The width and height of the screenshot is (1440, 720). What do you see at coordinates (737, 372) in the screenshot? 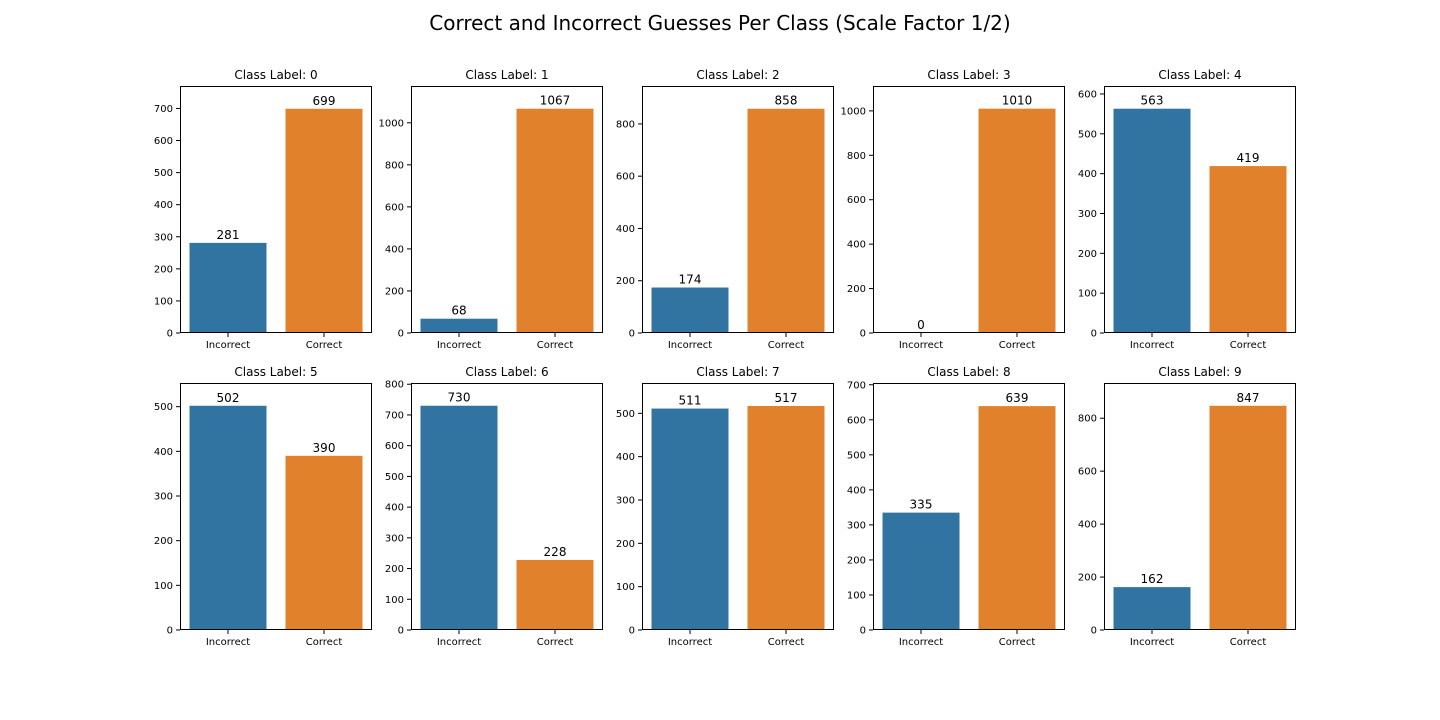
I see `subplot-title: Class Label: 7` at bounding box center [737, 372].